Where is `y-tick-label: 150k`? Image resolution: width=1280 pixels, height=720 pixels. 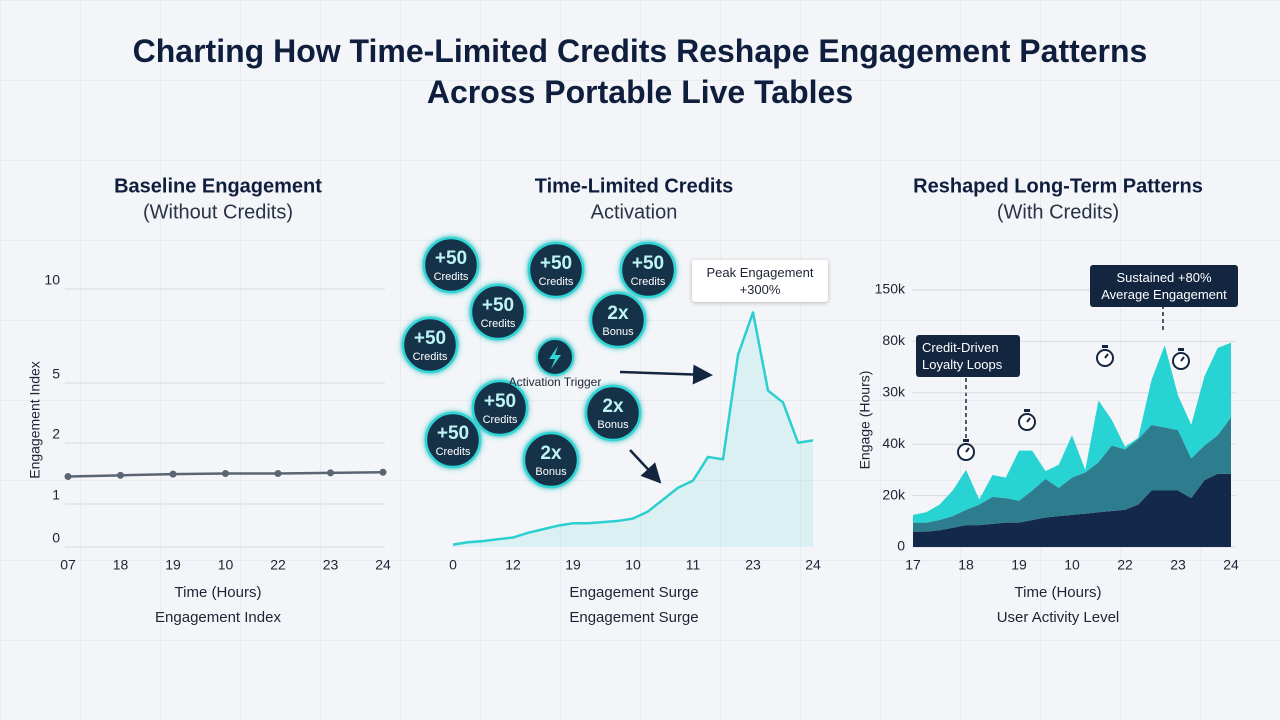
y-tick-label: 150k is located at coordinates (890, 289).